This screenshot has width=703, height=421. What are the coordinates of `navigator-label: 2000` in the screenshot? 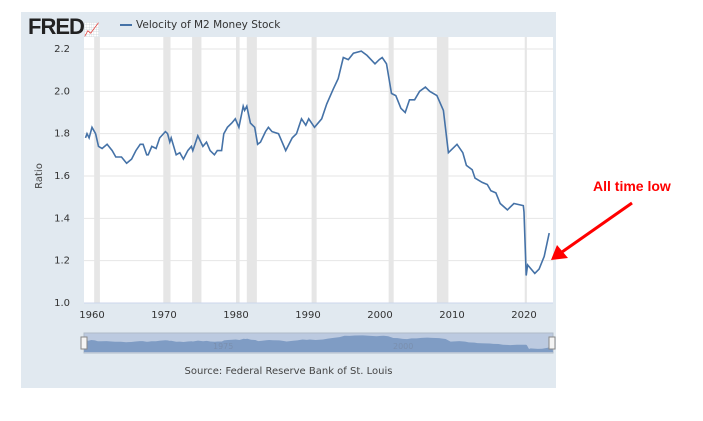 It's located at (403, 346).